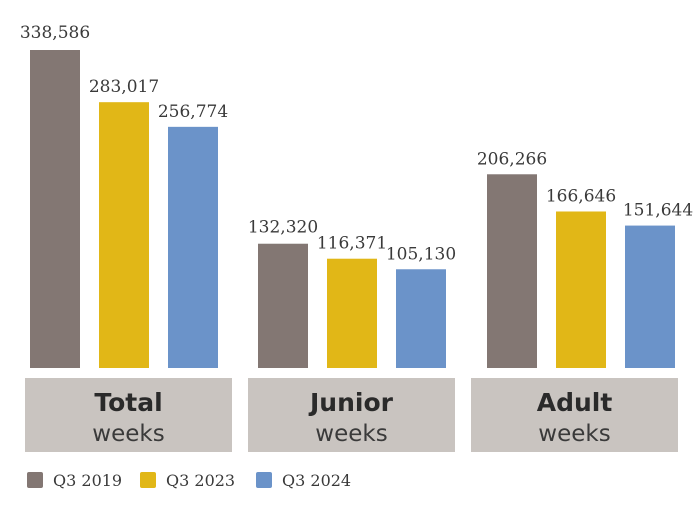 This screenshot has height=507, width=700. I want to click on bar-junior-q3-2019, so click(283, 305).